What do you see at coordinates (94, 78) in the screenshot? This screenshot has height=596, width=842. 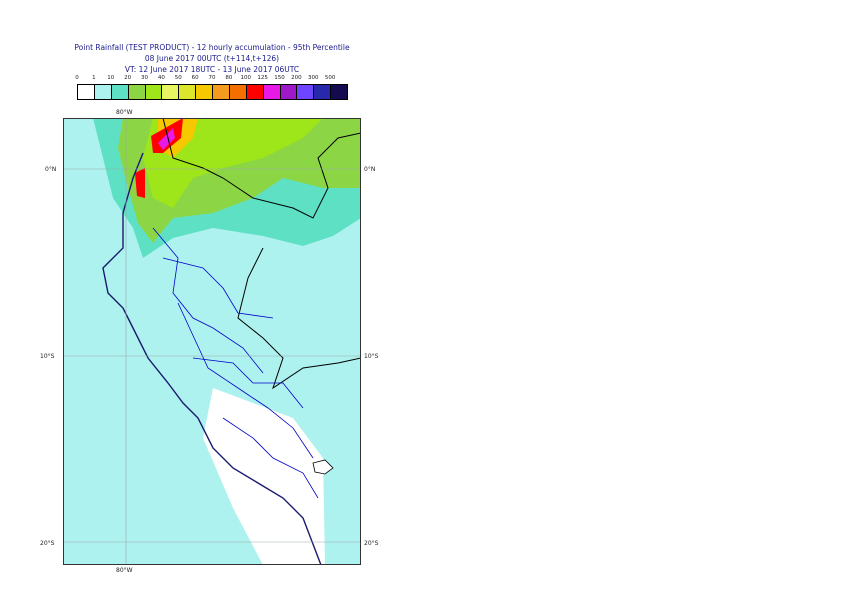 I see `legend-threshold-label: 1` at bounding box center [94, 78].